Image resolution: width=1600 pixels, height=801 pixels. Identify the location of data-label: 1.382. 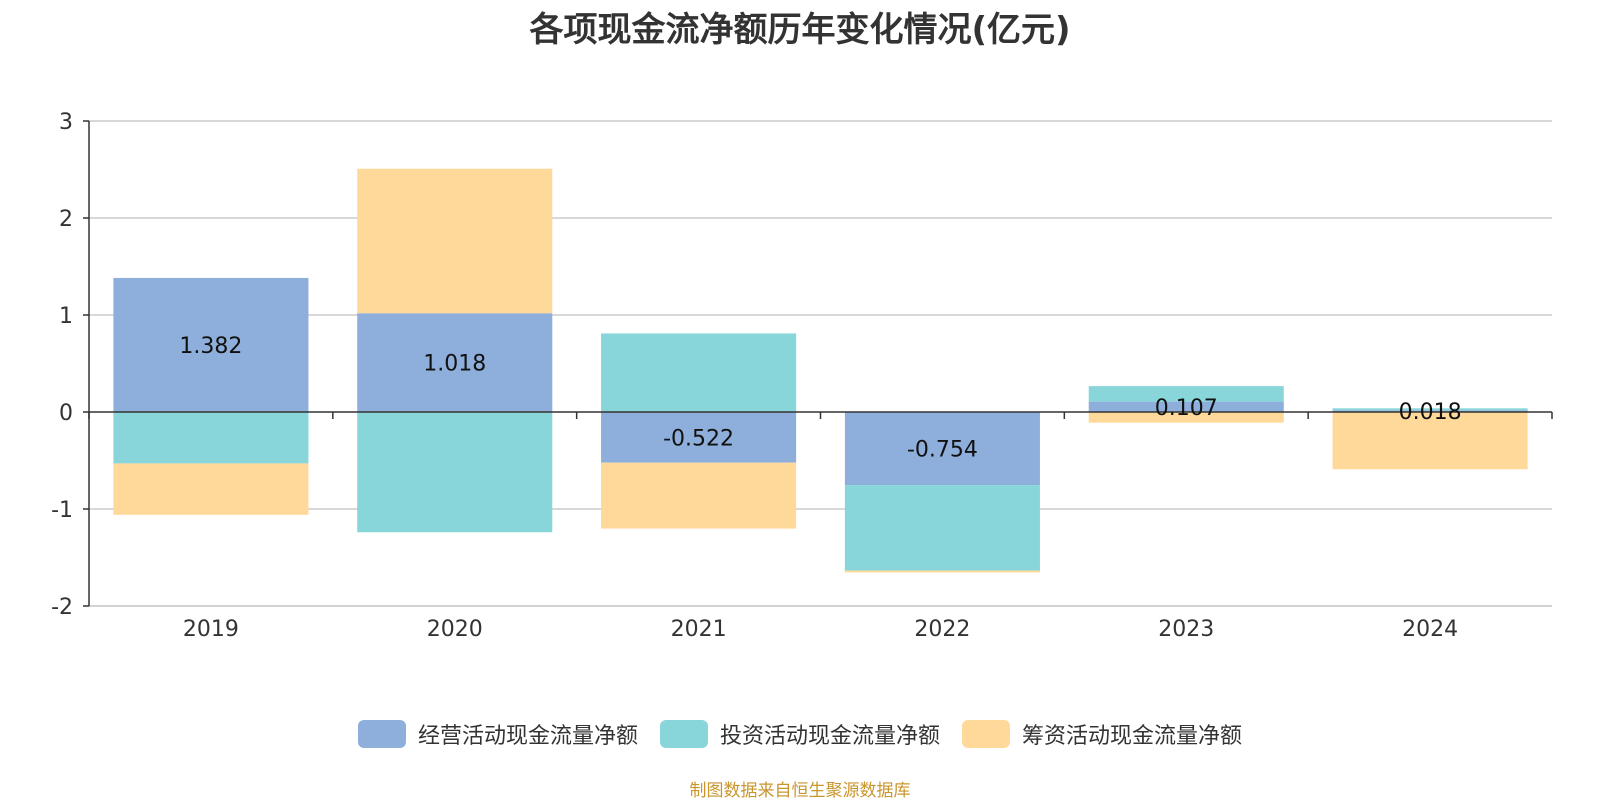
(210, 346).